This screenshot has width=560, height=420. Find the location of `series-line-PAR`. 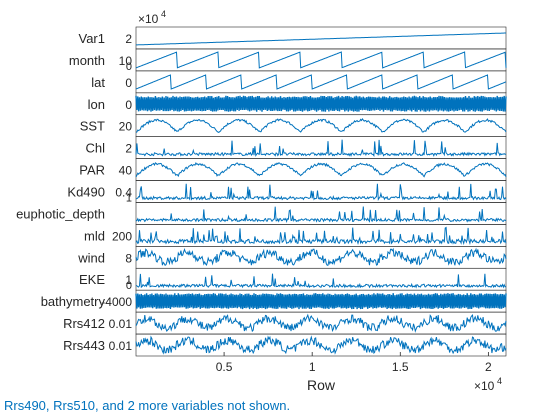

series-line-PAR is located at coordinates (321, 169).